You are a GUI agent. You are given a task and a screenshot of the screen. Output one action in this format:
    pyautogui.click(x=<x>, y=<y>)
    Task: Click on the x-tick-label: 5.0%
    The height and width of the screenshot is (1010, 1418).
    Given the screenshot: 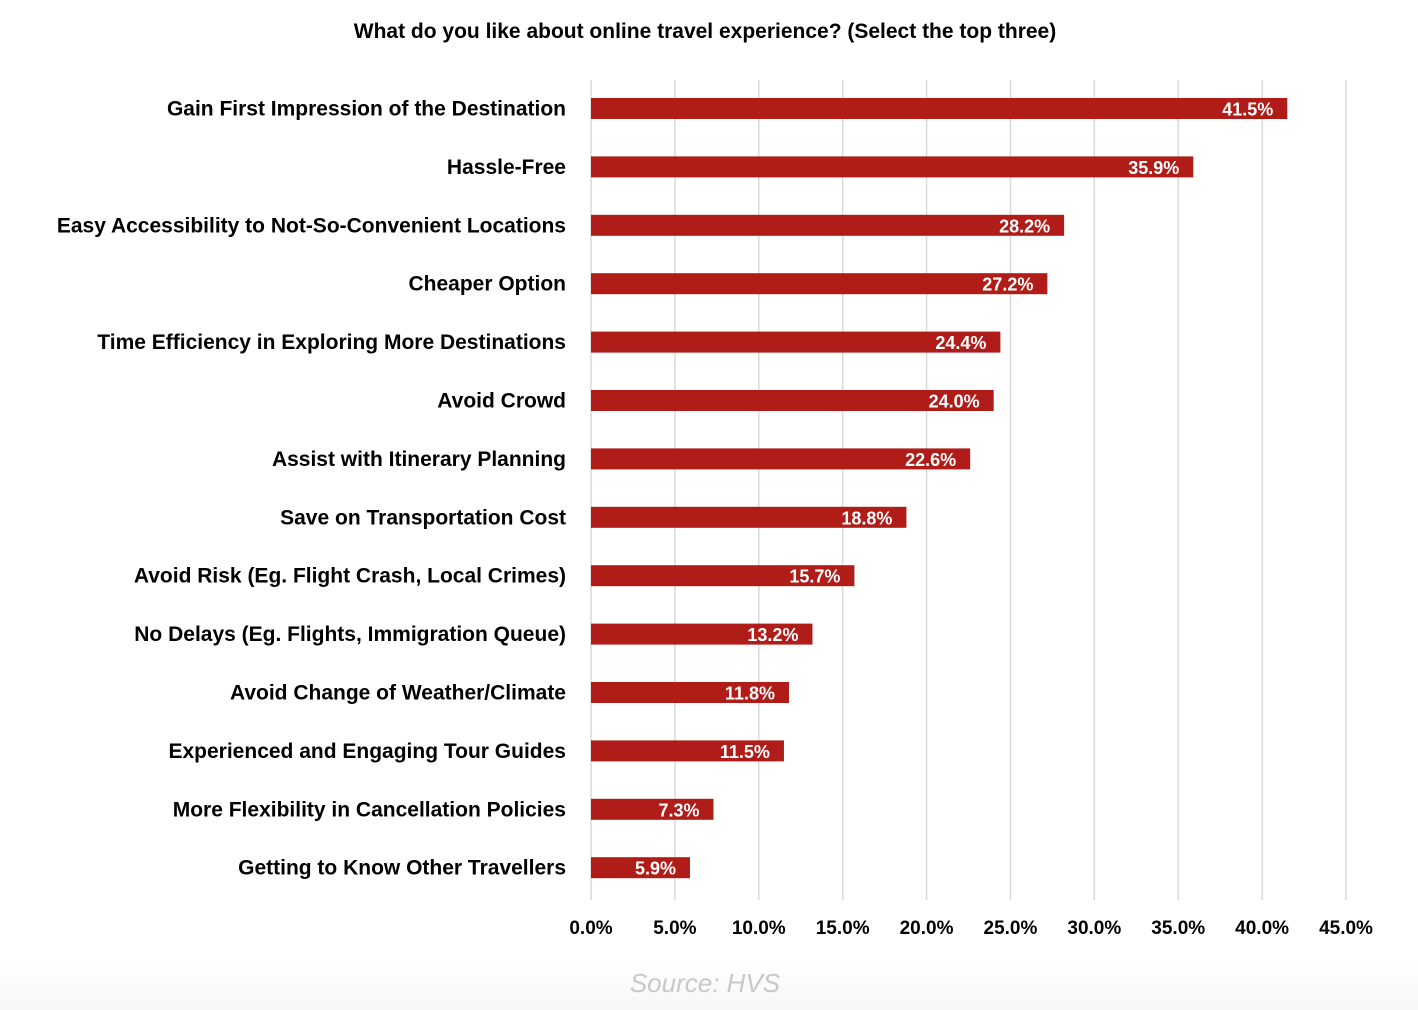 What is the action you would take?
    pyautogui.click(x=674, y=928)
    